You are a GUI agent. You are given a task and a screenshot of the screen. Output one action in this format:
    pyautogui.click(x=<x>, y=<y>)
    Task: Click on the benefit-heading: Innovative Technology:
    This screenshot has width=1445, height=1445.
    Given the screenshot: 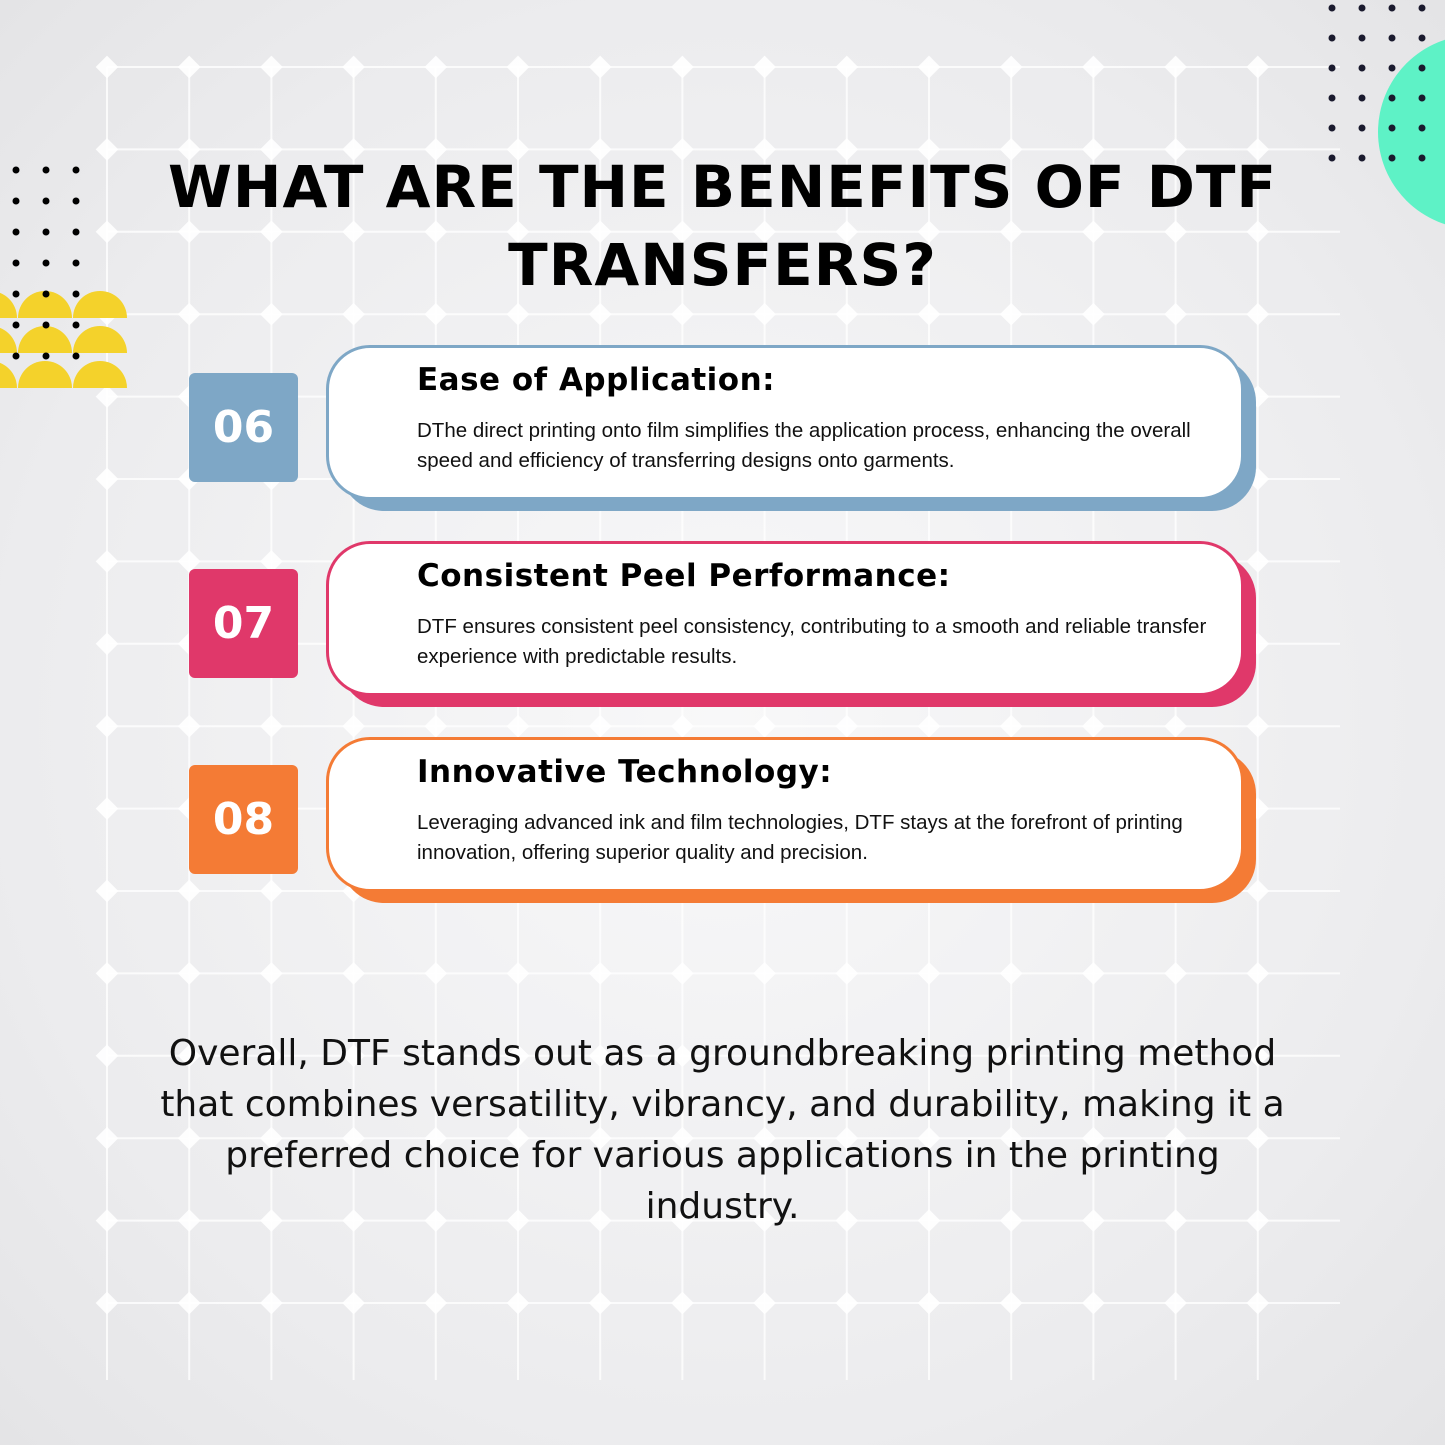 What is the action you would take?
    pyautogui.click(x=625, y=772)
    